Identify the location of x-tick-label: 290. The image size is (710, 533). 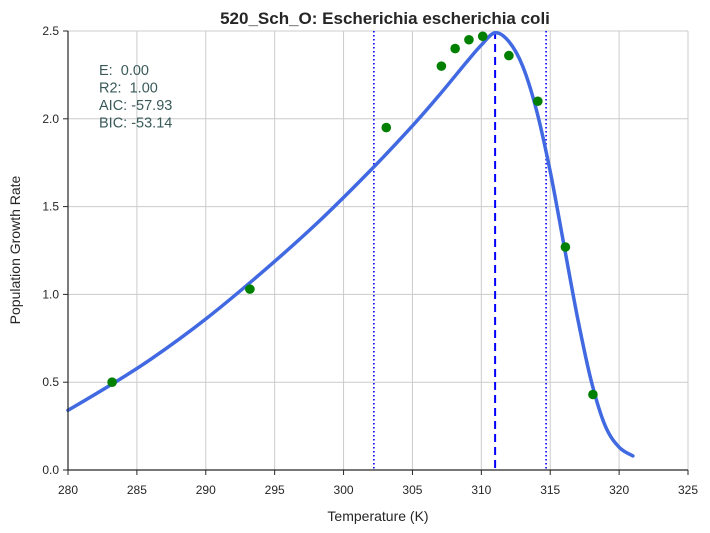
(206, 490).